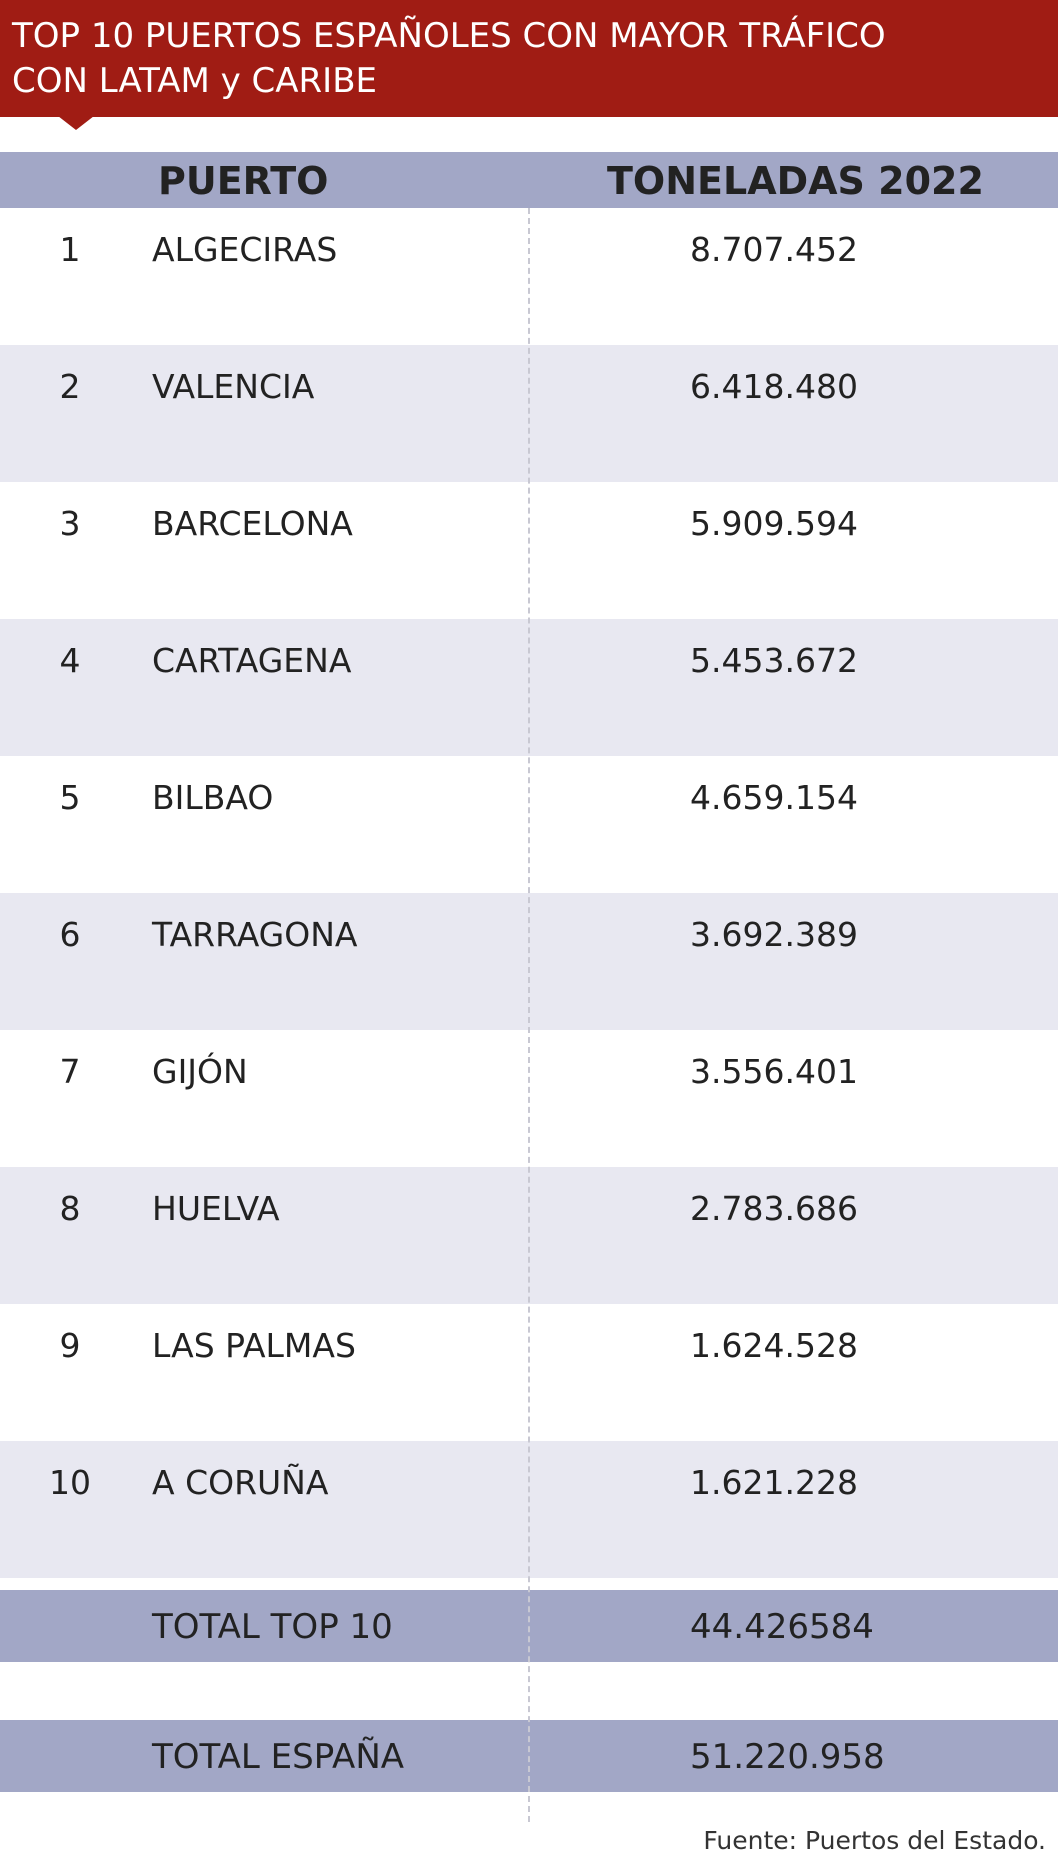 The height and width of the screenshot is (1866, 1058). I want to click on row-tons: 1.624.528, so click(774, 1345).